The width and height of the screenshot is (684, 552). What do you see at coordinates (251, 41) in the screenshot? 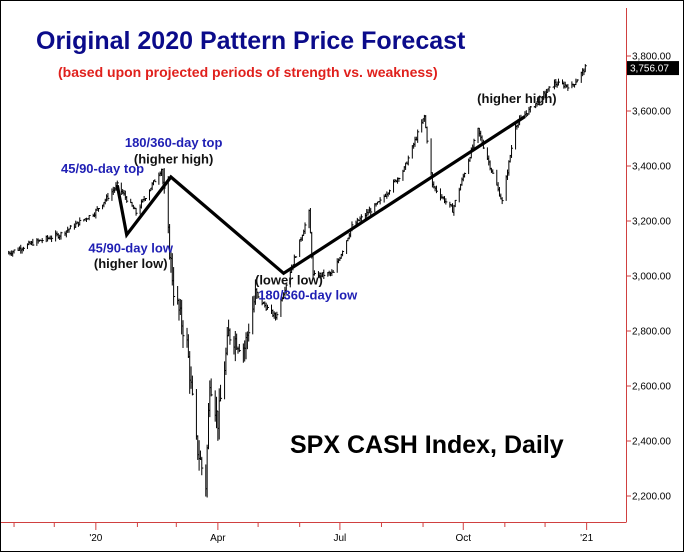
I see `chart-title: Original 2020 Pattern Price Forecast` at bounding box center [251, 41].